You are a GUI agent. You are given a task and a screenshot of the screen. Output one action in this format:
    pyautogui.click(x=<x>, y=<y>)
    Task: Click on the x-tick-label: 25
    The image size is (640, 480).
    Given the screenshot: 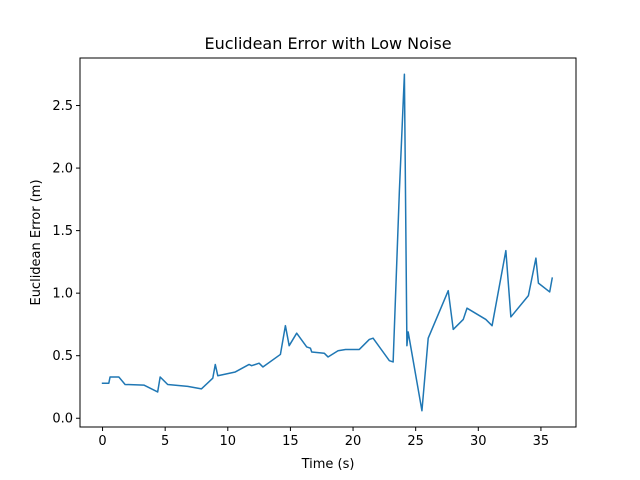 What is the action you would take?
    pyautogui.click(x=415, y=441)
    